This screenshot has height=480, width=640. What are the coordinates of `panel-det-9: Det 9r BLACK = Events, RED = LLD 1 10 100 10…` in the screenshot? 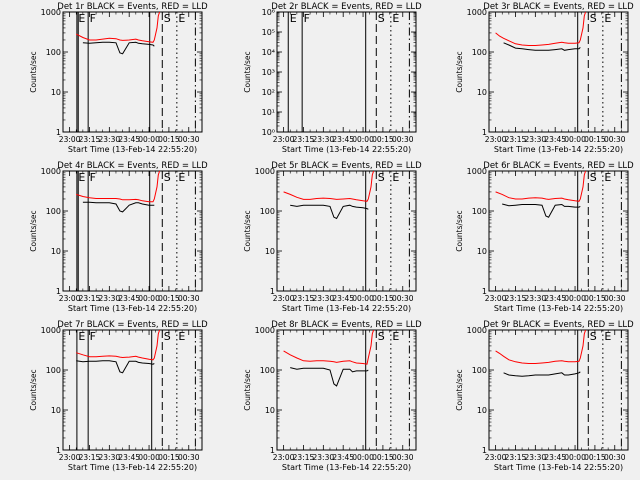 It's located at (544, 396).